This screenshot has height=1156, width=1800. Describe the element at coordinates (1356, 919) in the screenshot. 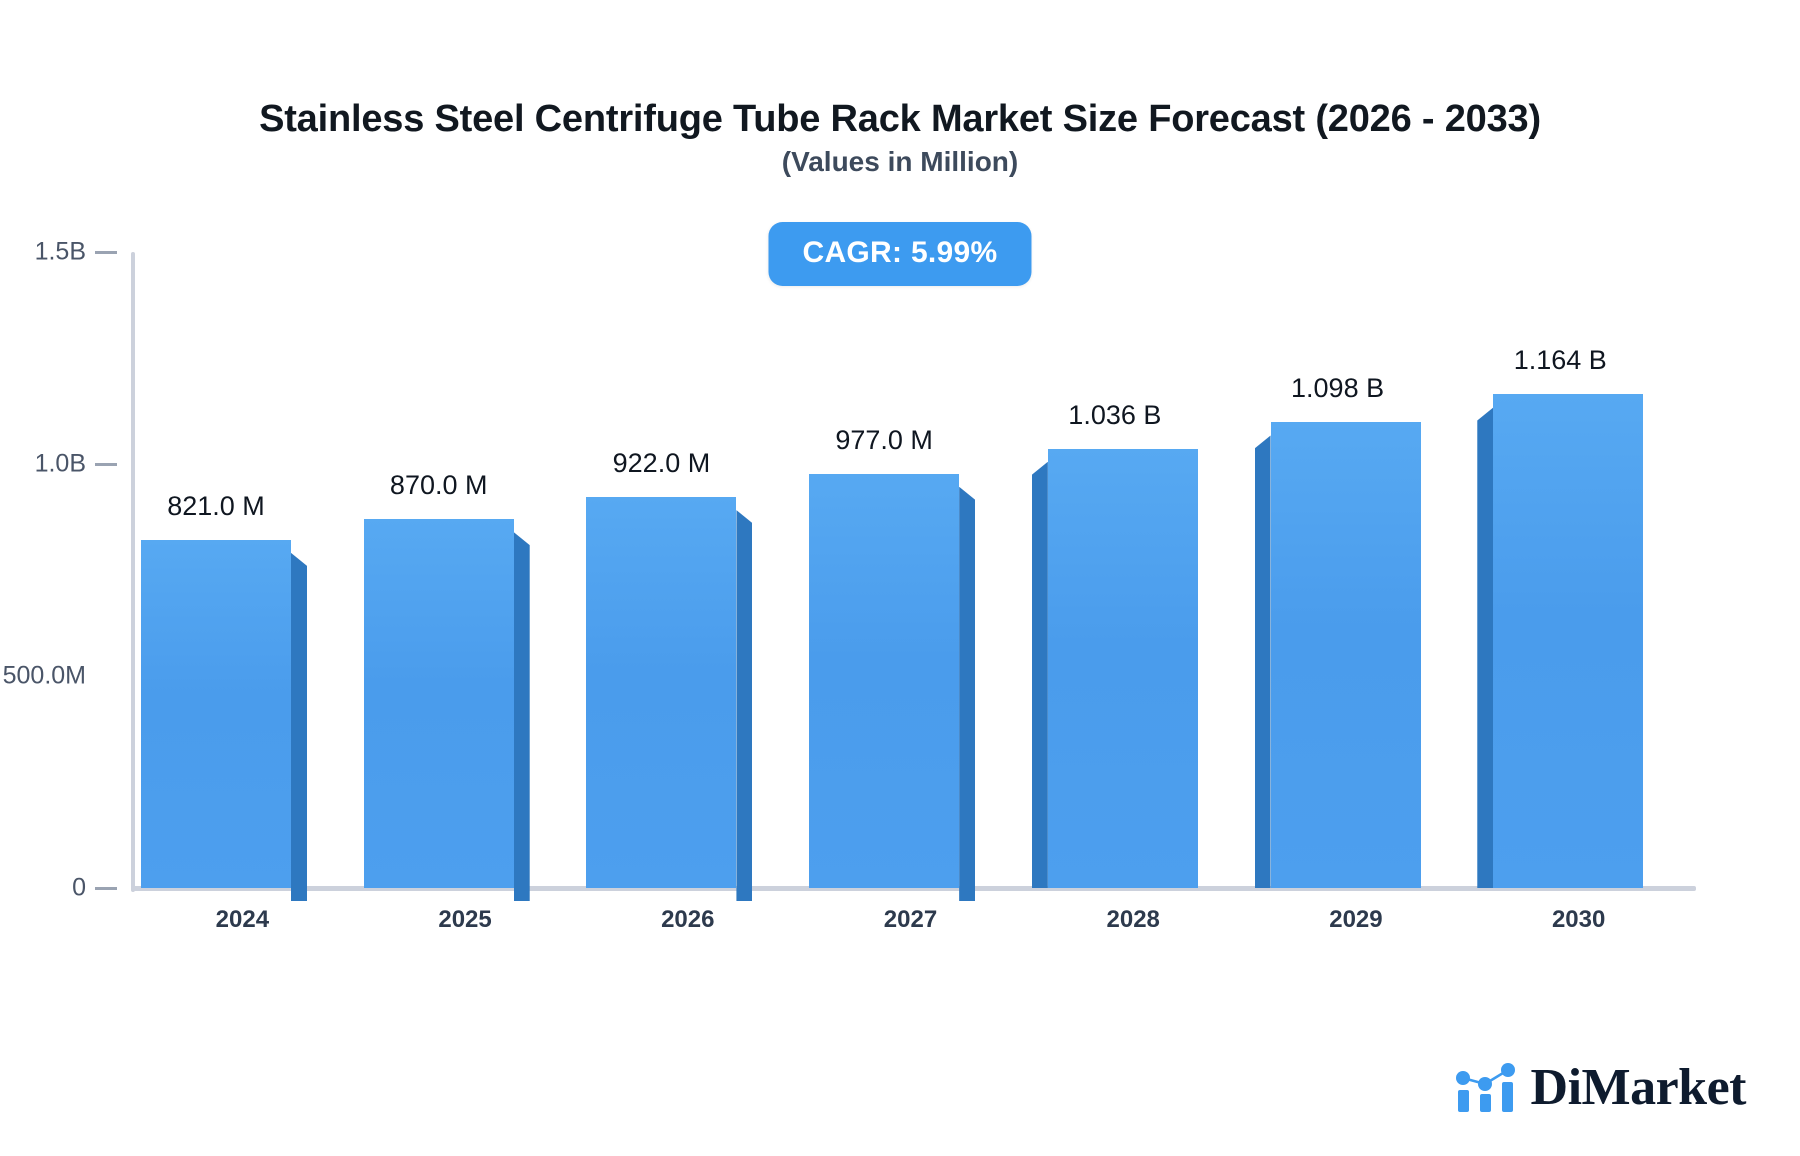

I see `x-axis-label: 2029` at that location.